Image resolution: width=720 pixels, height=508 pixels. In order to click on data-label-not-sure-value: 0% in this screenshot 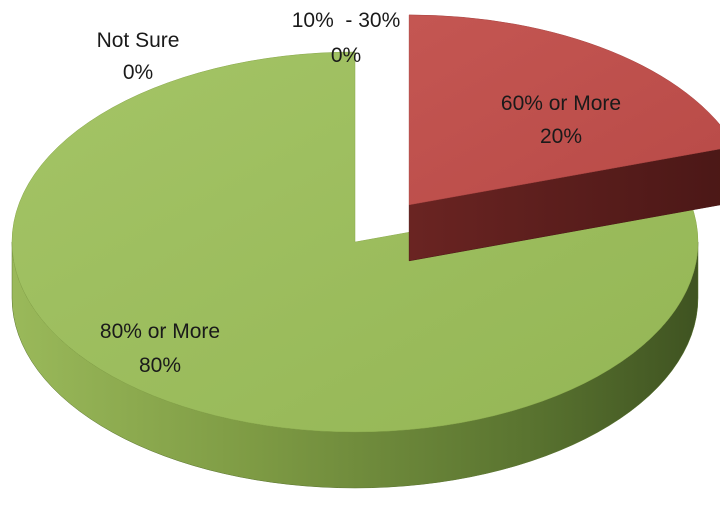, I will do `click(138, 72)`.